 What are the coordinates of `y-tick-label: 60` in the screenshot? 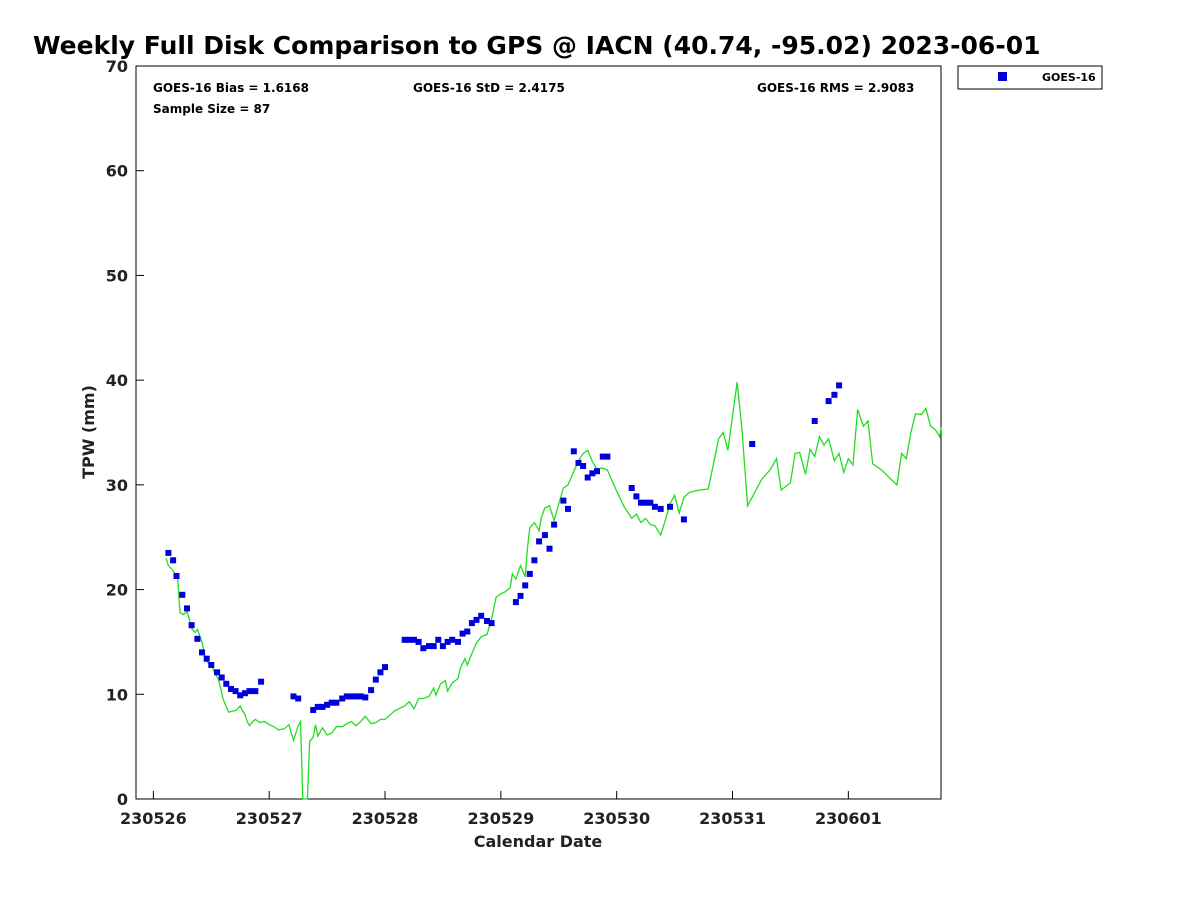 It's located at (117, 171).